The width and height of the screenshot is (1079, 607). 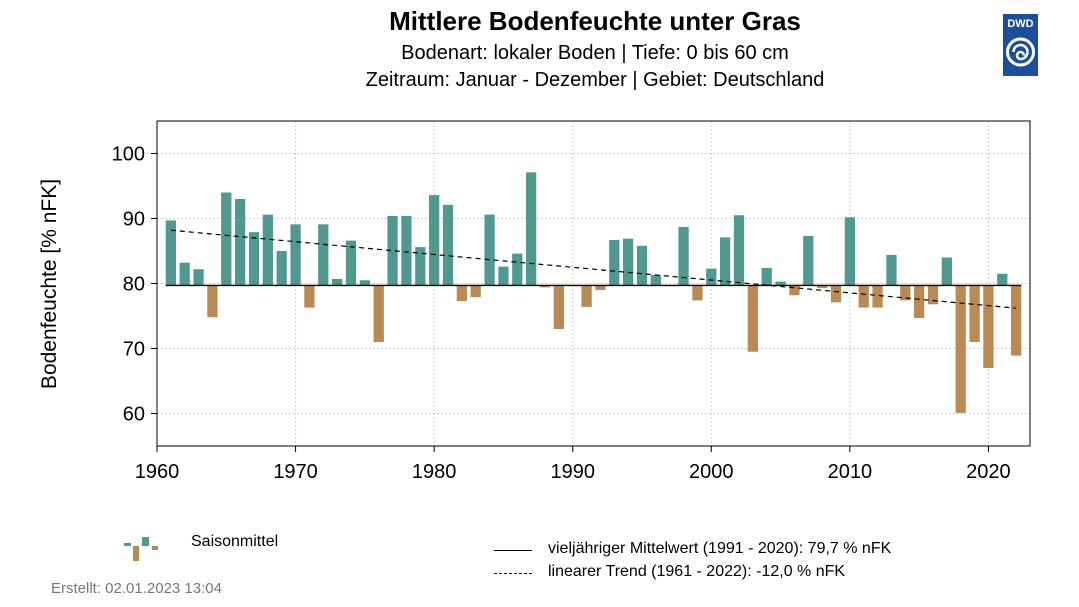 I want to click on bar-2008, so click(x=822, y=287).